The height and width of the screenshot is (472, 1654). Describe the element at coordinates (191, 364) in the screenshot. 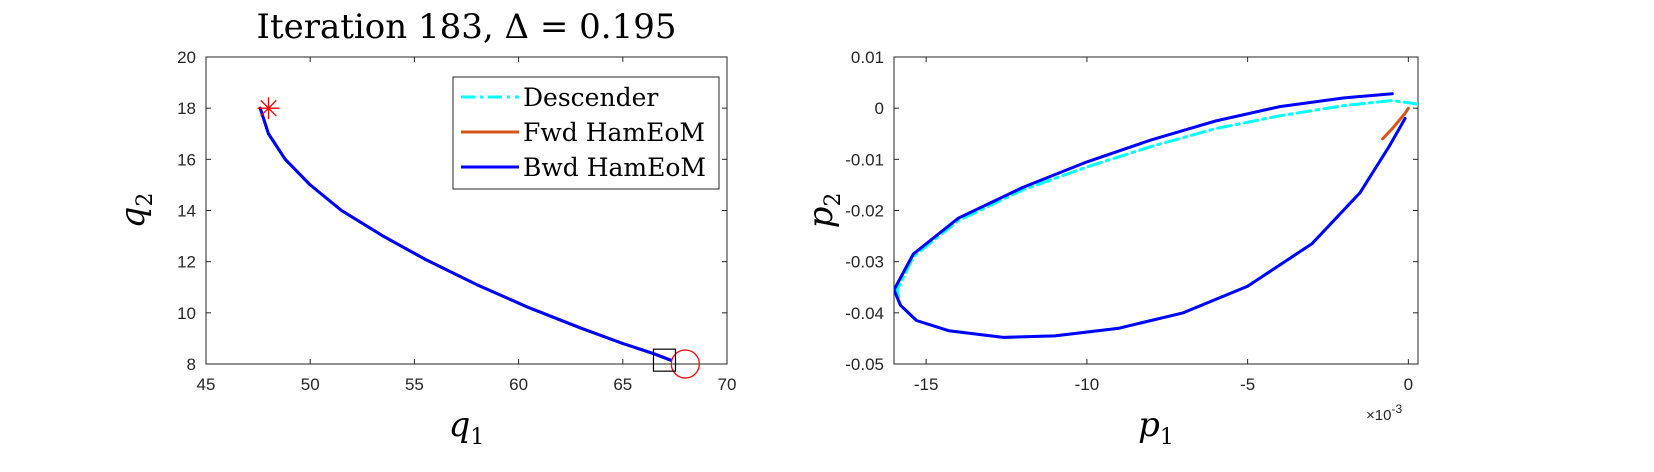

I see `y-tick-label: 8` at that location.